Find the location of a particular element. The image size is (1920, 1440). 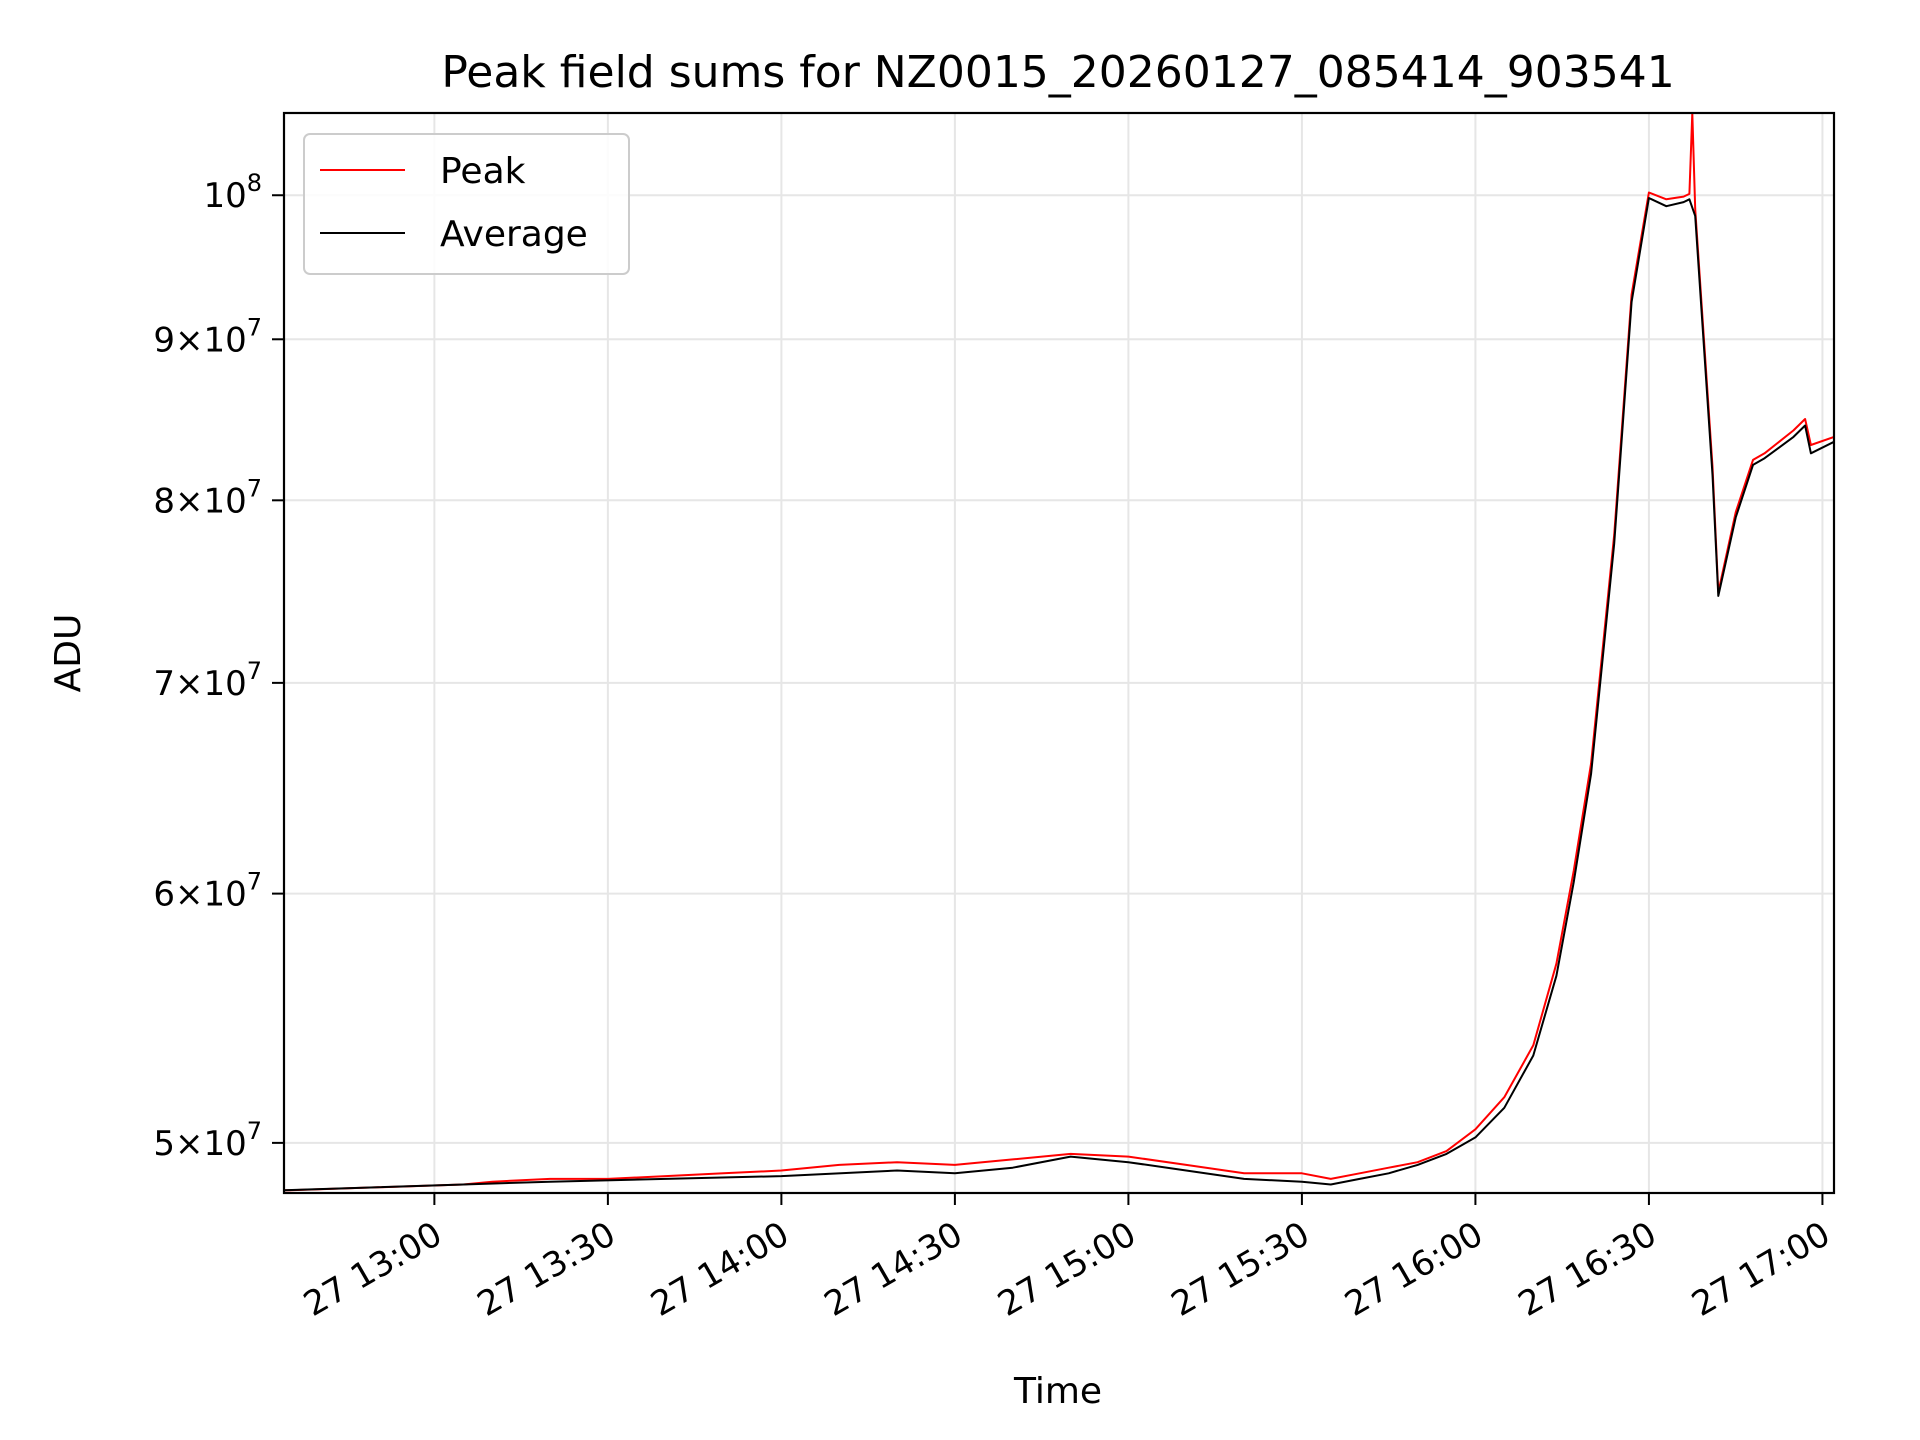

y-tick-label: 7×107 is located at coordinates (207, 680).